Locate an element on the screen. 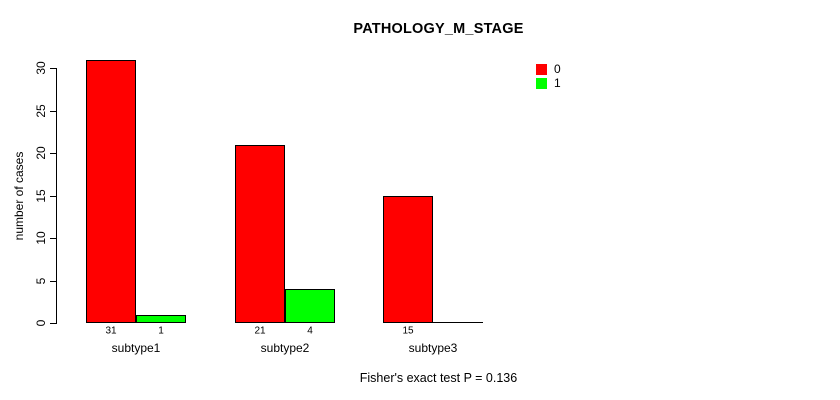 The image size is (840, 400). y-axis-tick-label: 20 is located at coordinates (41, 153).